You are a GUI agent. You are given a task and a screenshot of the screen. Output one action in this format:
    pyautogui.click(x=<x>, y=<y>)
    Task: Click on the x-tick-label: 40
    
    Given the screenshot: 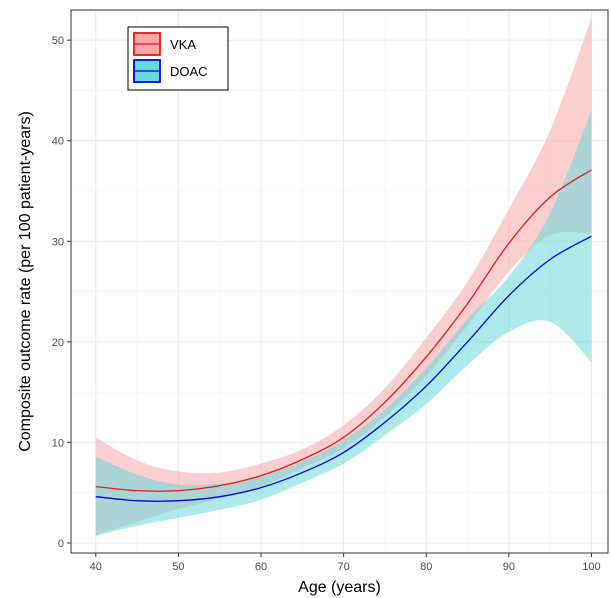 What is the action you would take?
    pyautogui.click(x=96, y=567)
    